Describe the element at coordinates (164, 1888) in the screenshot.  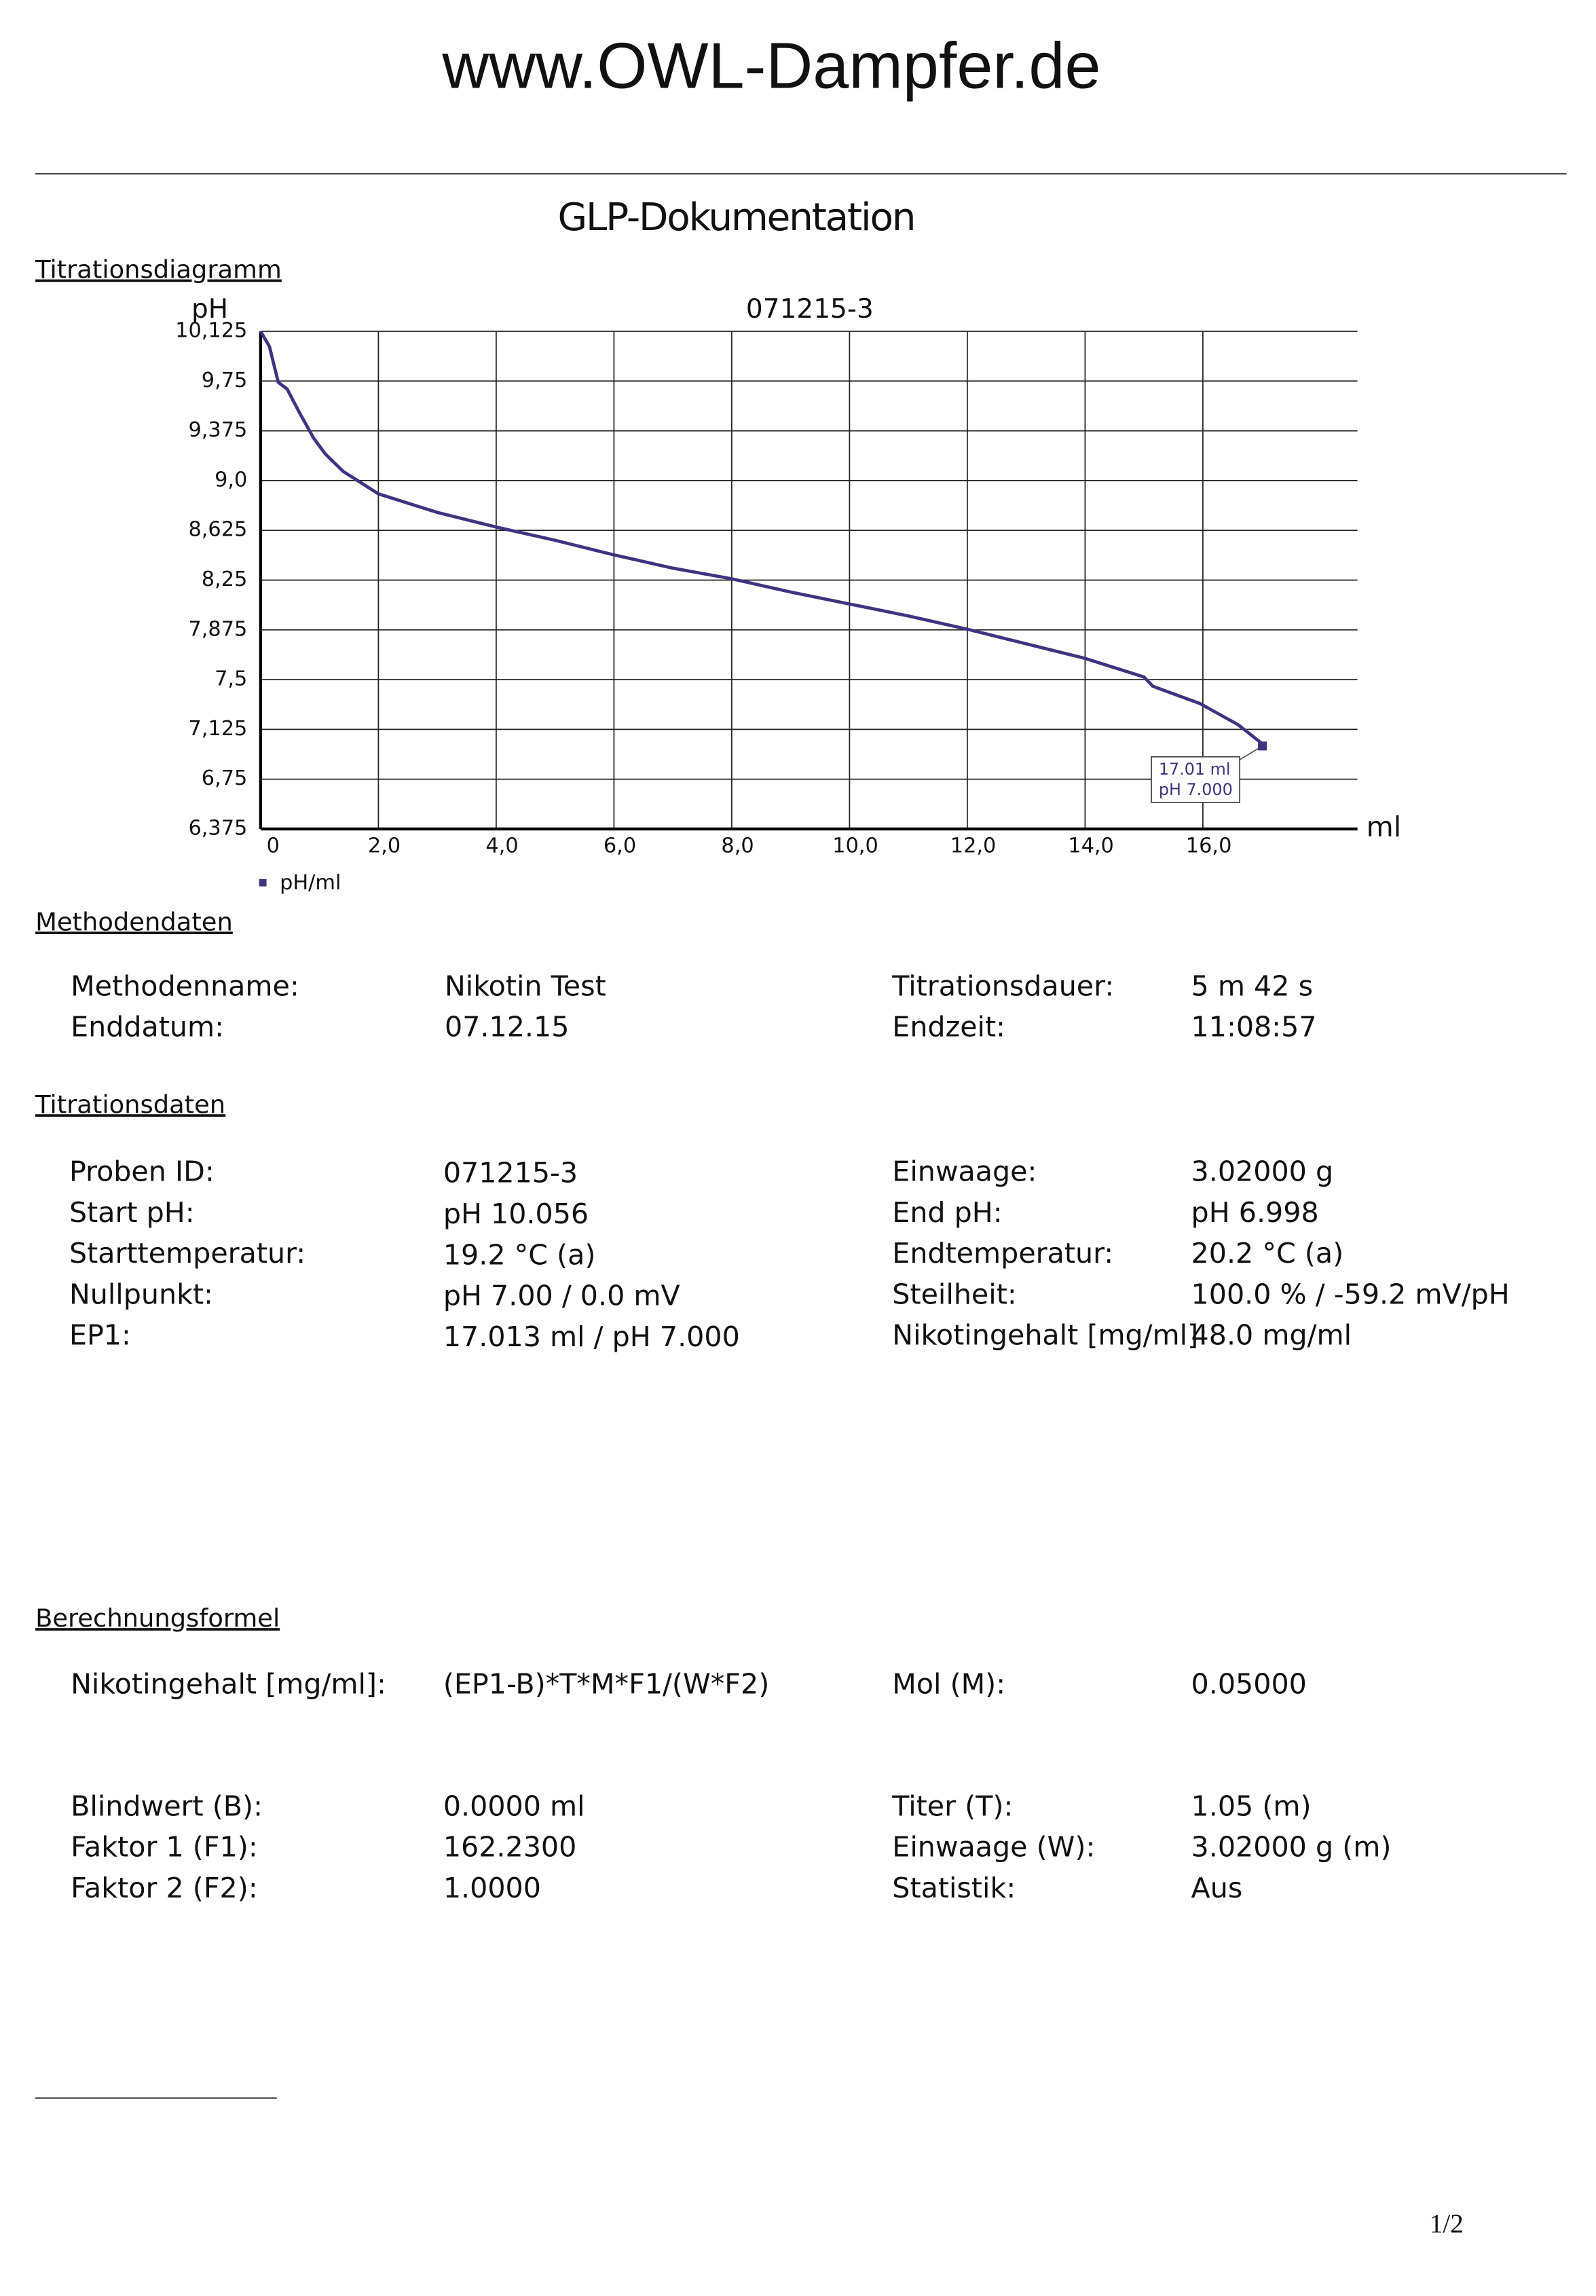
I see `field-label: Faktor 2 (F2):` at that location.